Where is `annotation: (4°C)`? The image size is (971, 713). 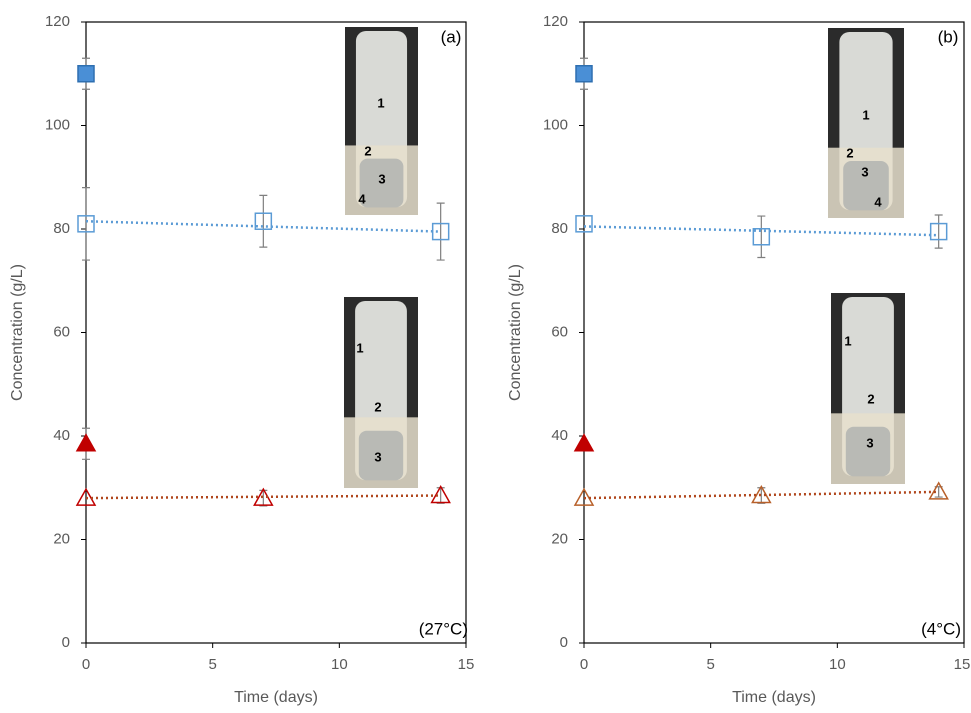
annotation: (4°C) is located at coordinates (941, 628).